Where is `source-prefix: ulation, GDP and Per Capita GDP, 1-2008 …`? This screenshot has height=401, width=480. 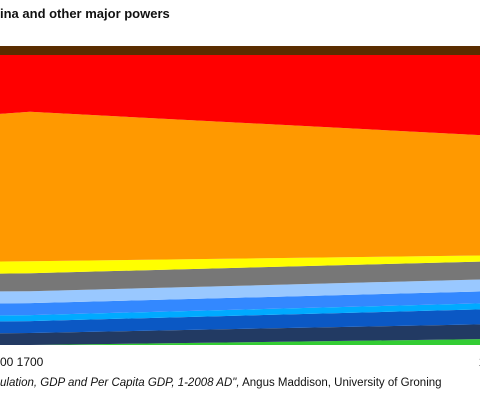
source-prefix: ulation, GDP and Per Capita GDP, 1-2008 … is located at coordinates (120, 383).